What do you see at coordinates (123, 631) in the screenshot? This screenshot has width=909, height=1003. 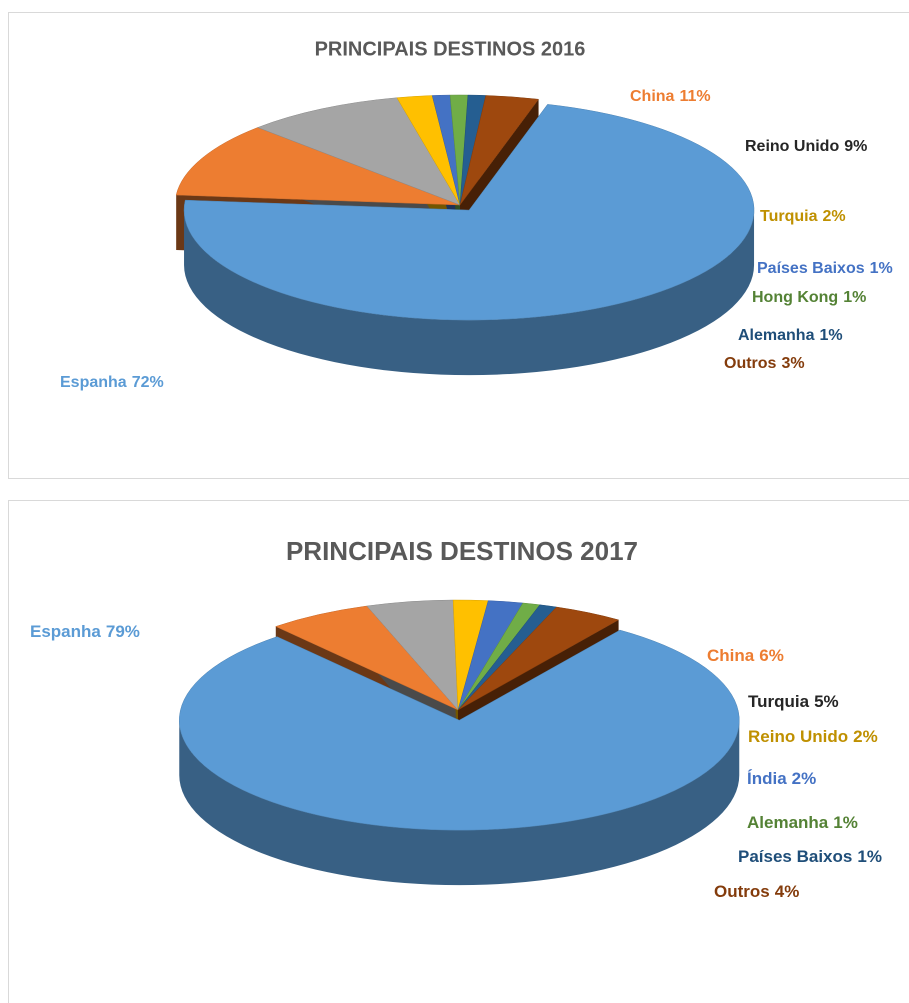 I see `label-value: 79%` at bounding box center [123, 631].